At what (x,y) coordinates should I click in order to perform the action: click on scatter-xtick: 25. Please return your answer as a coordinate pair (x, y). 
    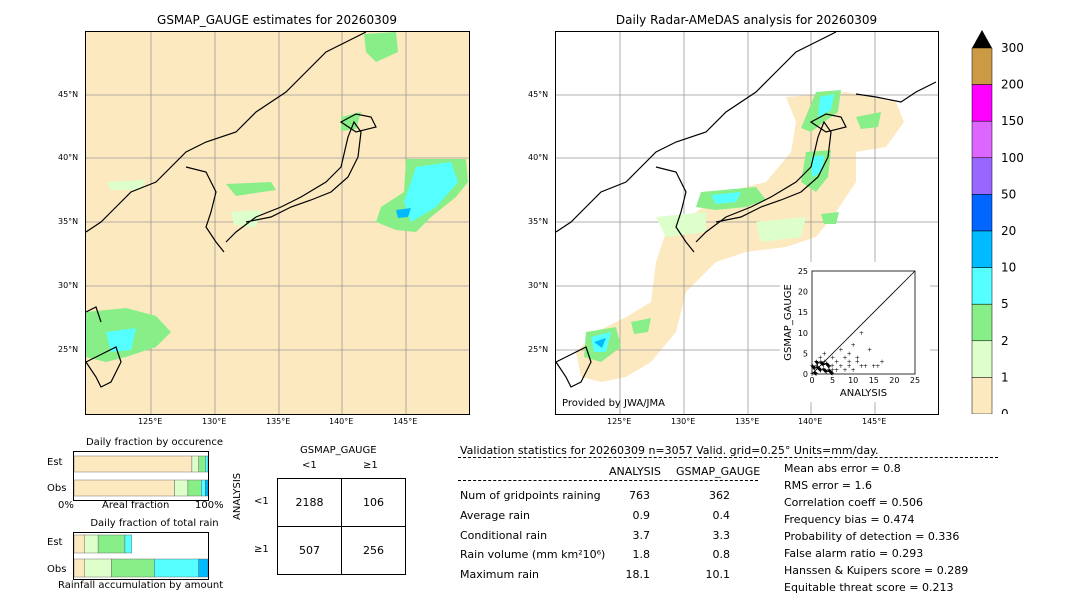
    Looking at the image, I should click on (915, 380).